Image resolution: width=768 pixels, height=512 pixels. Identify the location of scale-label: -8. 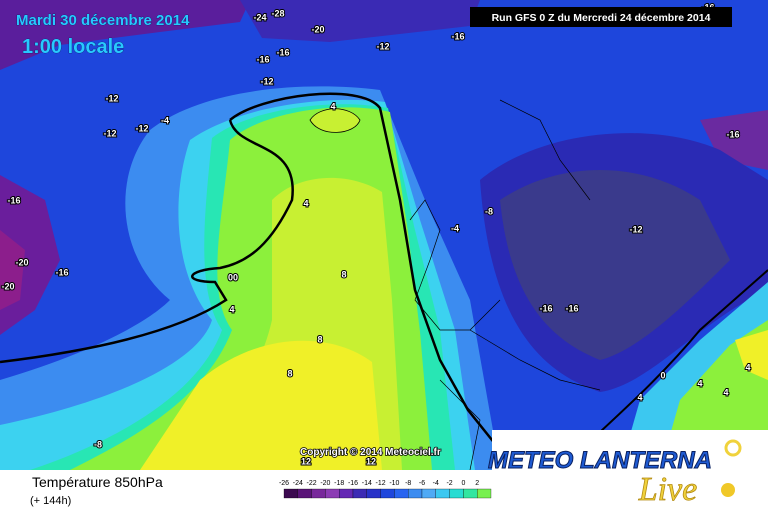
(408, 483).